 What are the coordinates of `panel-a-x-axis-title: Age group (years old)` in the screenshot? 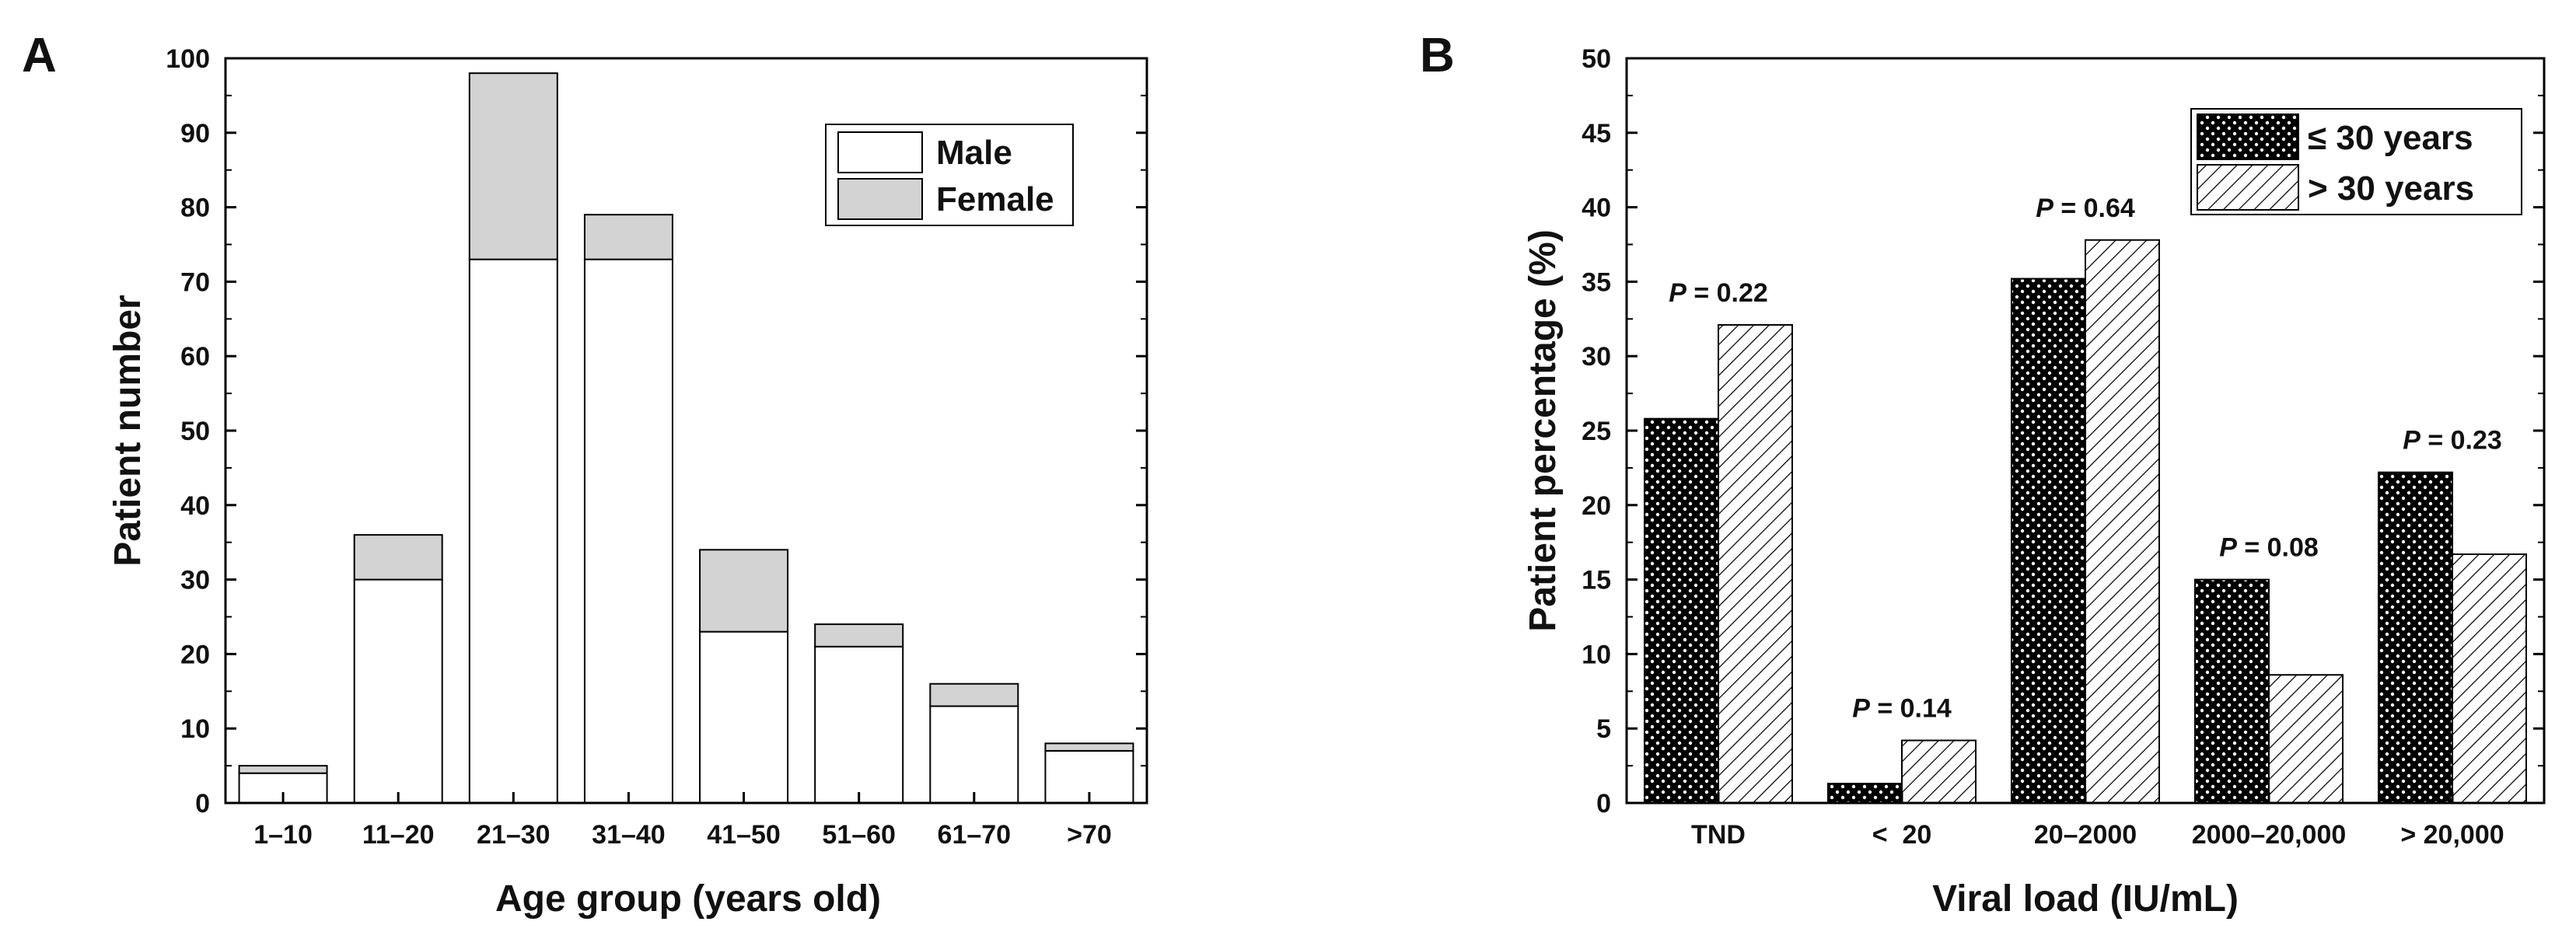 It's located at (688, 899).